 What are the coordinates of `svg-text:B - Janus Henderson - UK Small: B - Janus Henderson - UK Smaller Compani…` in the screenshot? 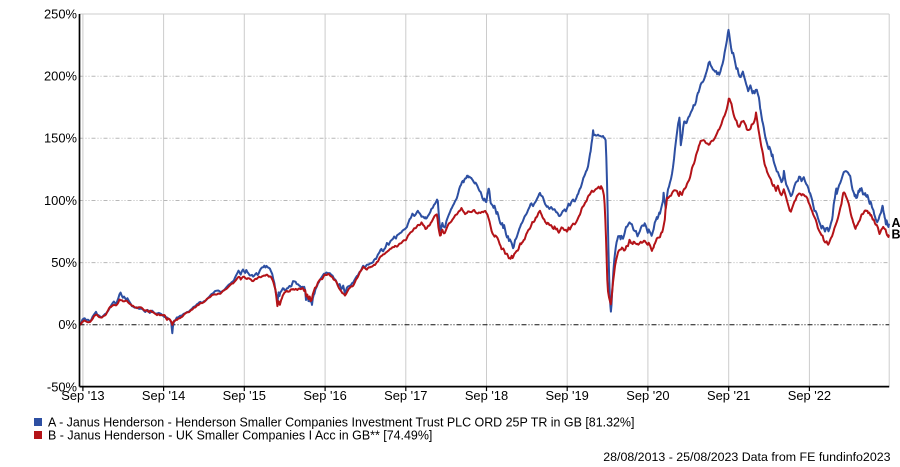 It's located at (240, 436).